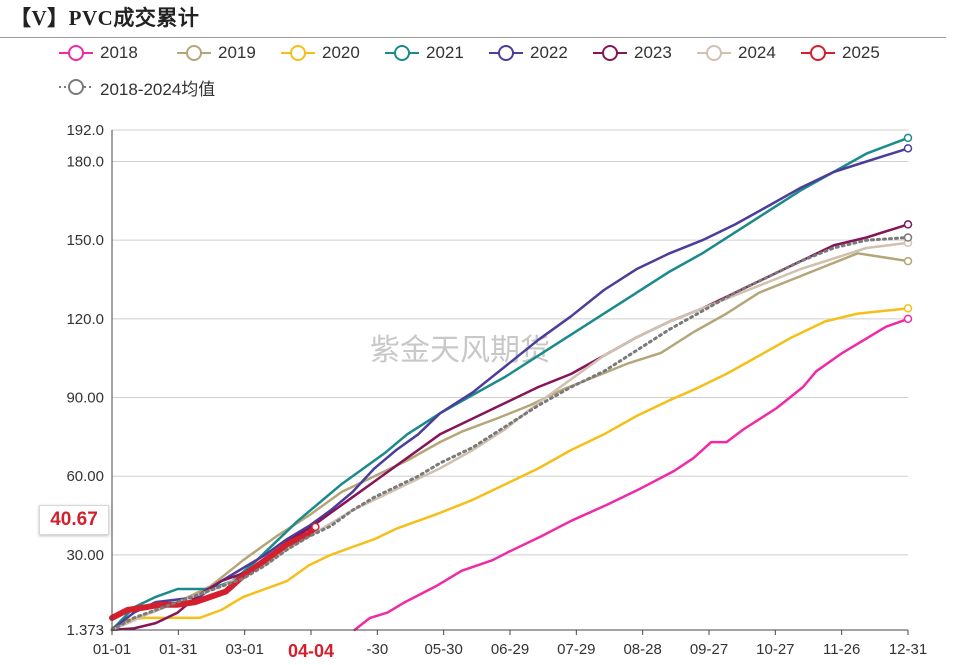 The height and width of the screenshot is (665, 967). What do you see at coordinates (840, 53) in the screenshot?
I see `legend-item-2025: 2025` at bounding box center [840, 53].